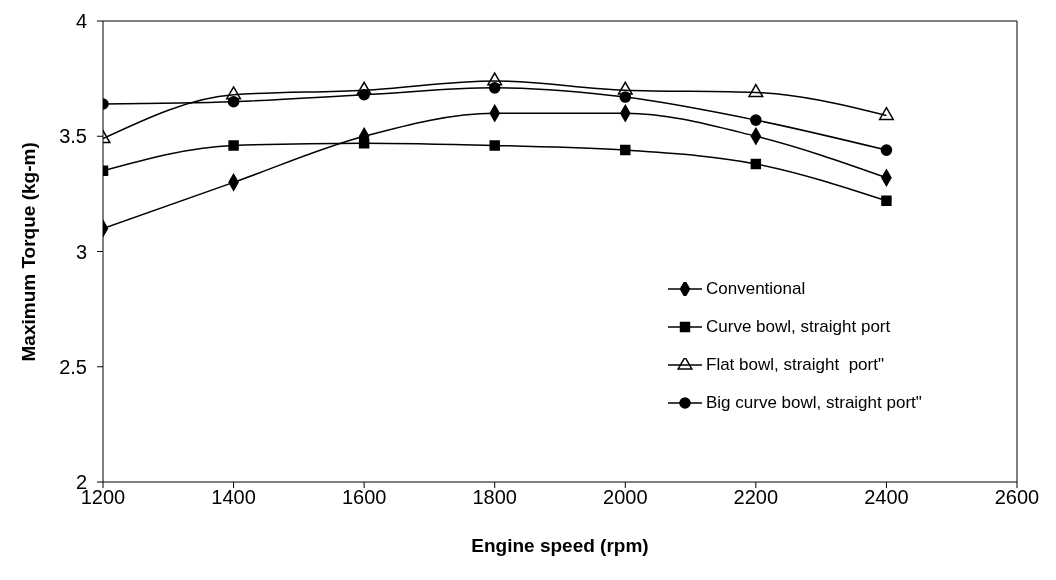  What do you see at coordinates (798, 327) in the screenshot?
I see `legend-label: Curve bowl, straight port` at bounding box center [798, 327].